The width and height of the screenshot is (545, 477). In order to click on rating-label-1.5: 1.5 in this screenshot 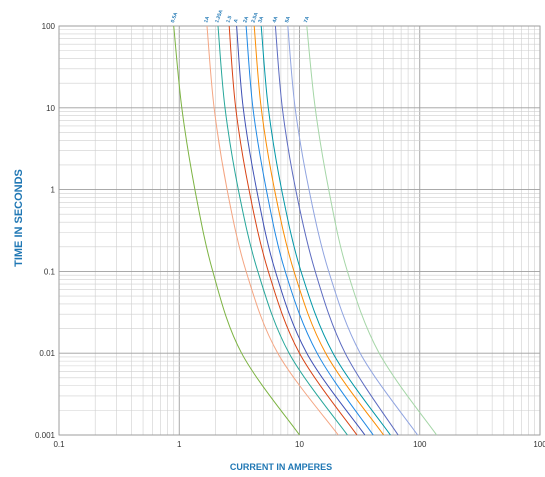, I will do `click(229, 19)`.